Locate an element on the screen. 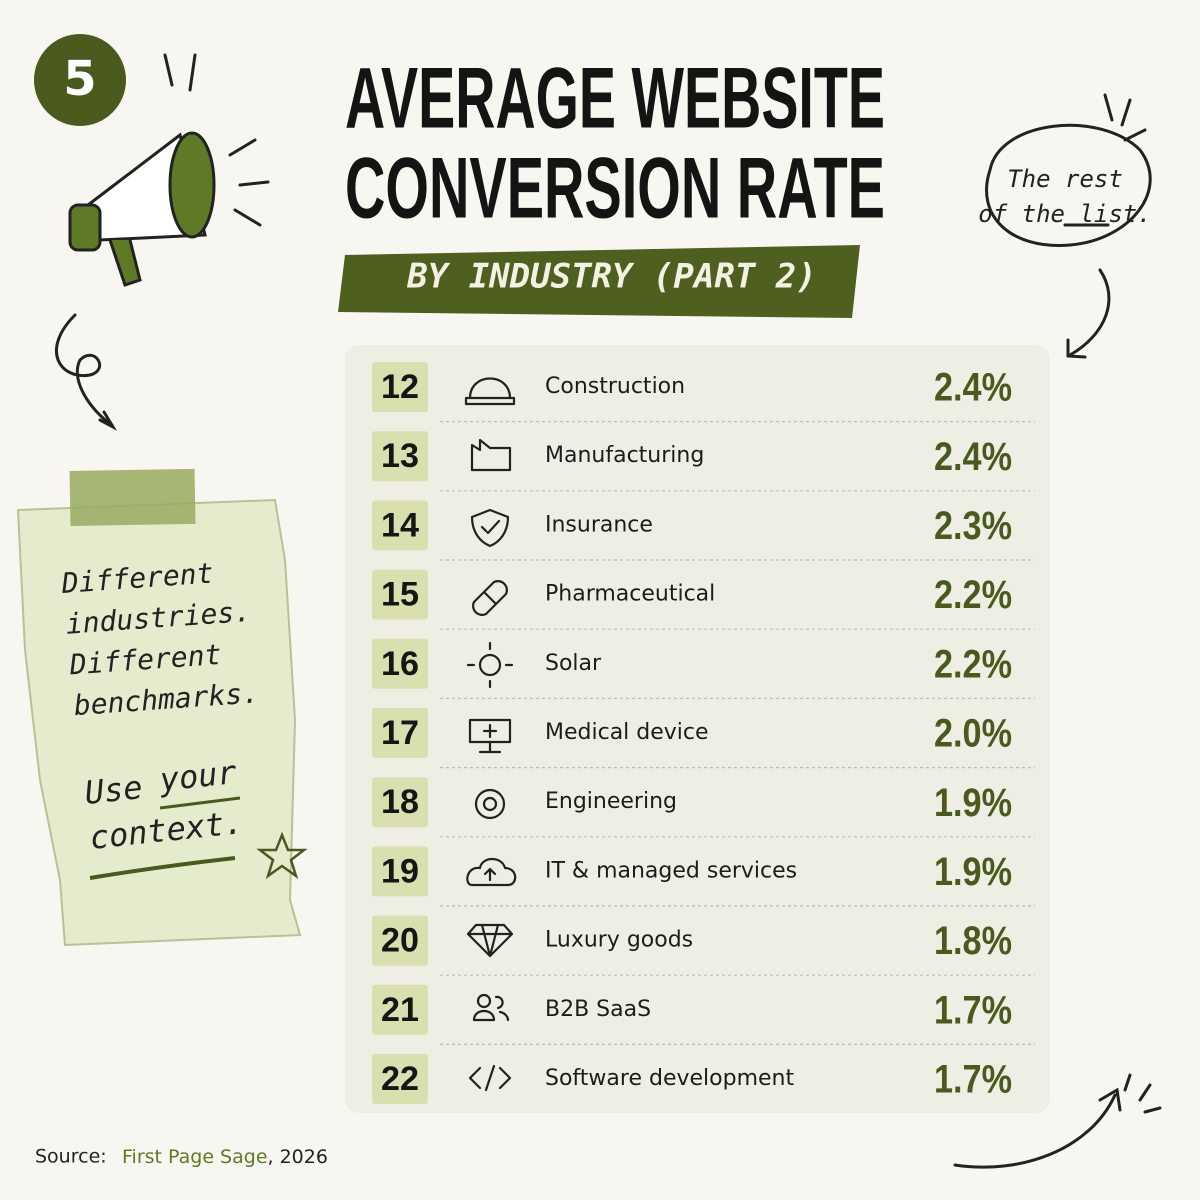 The image size is (1200, 1200). rank: 16 is located at coordinates (400, 664).